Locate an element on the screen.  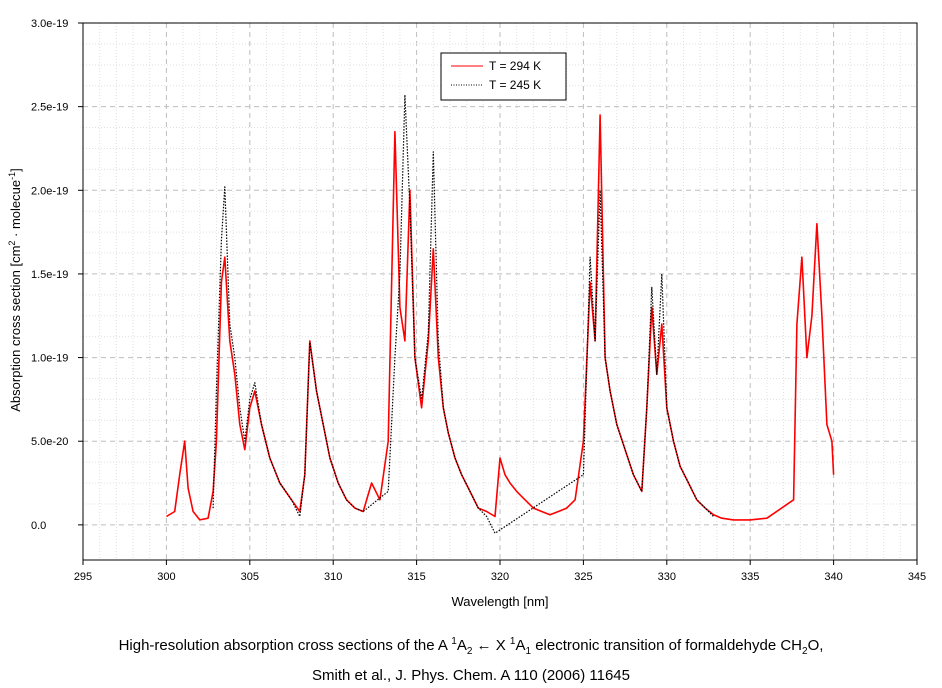
x-tick-label: 310 is located at coordinates (333, 577).